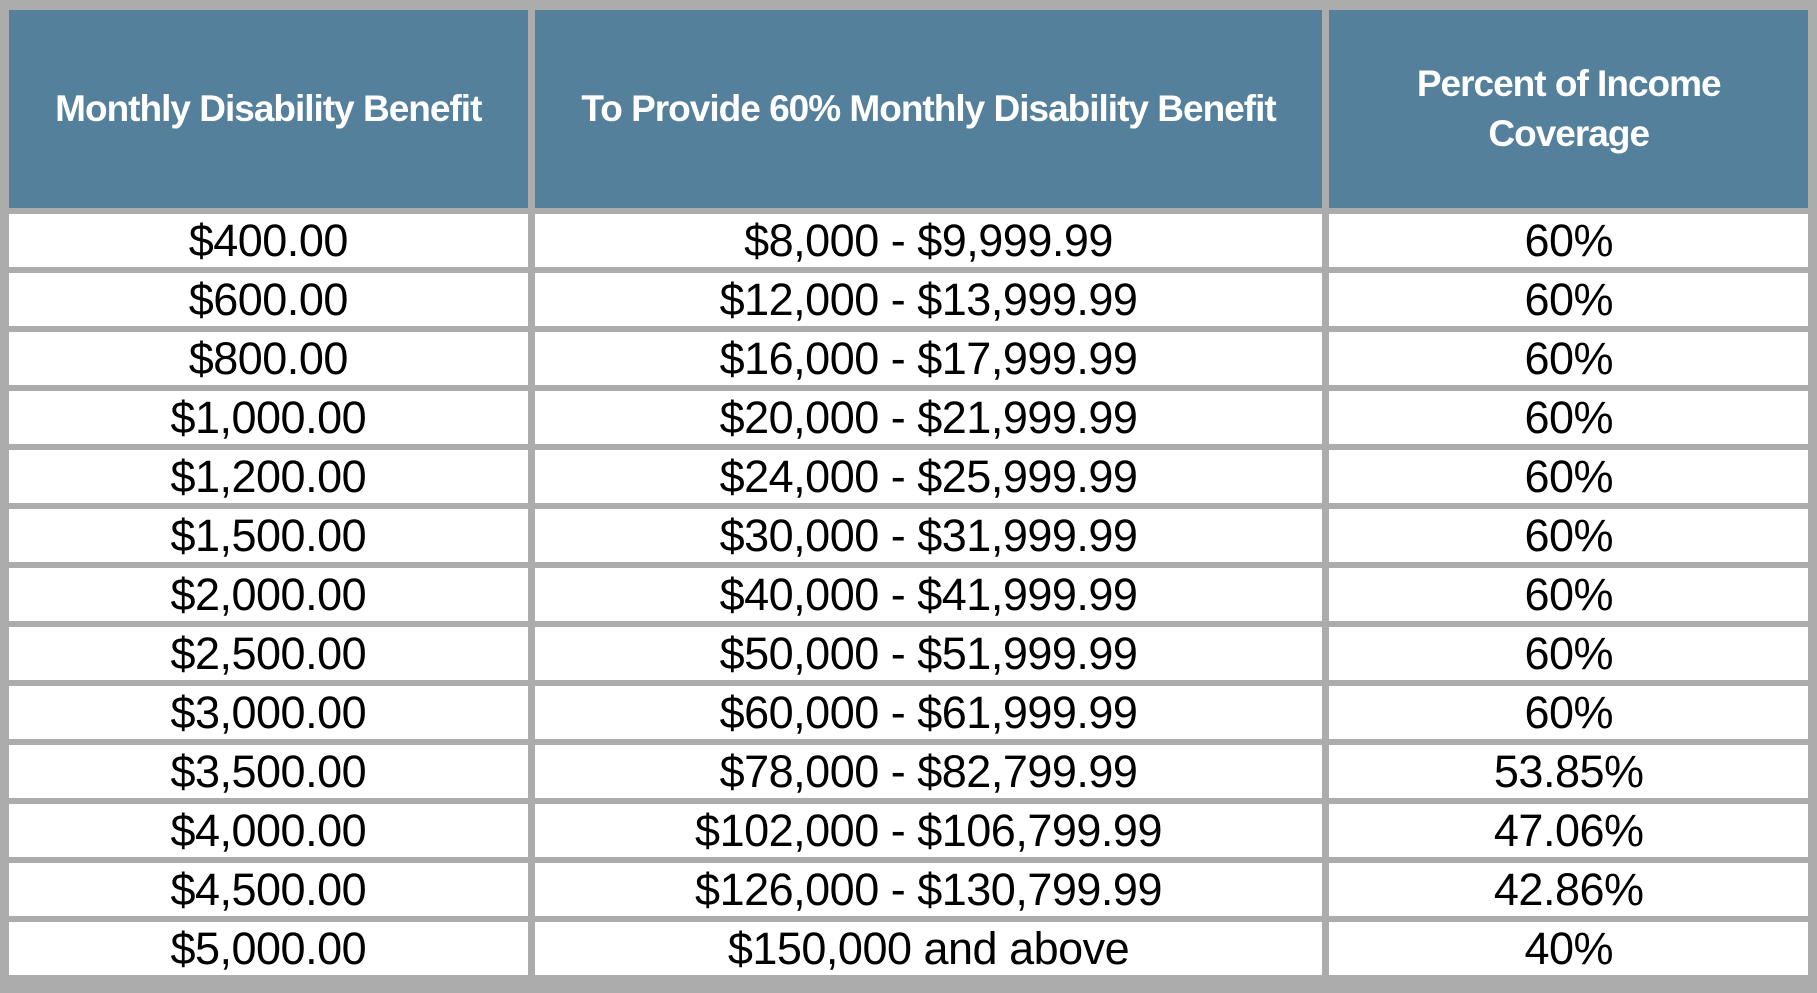  What do you see at coordinates (928, 358) in the screenshot?
I see `income-range-cell: $16,000 - $17,999.99` at bounding box center [928, 358].